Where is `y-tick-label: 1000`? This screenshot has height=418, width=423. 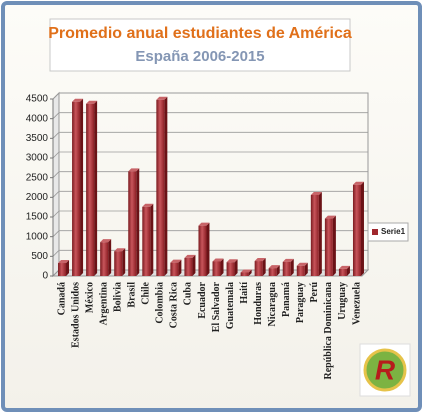 y-tick-label: 1000 is located at coordinates (37, 236).